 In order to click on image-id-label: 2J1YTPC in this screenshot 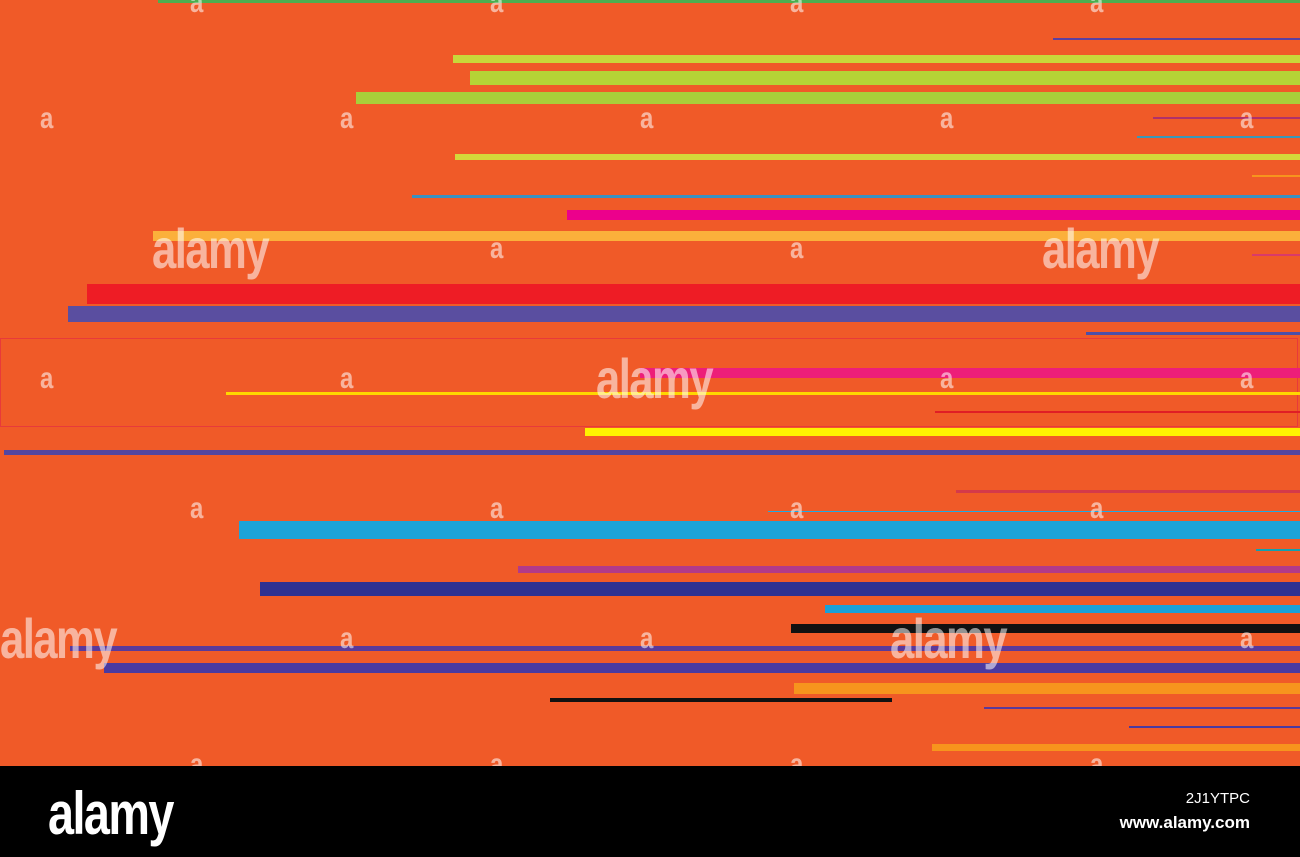, I will do `click(1217, 798)`.